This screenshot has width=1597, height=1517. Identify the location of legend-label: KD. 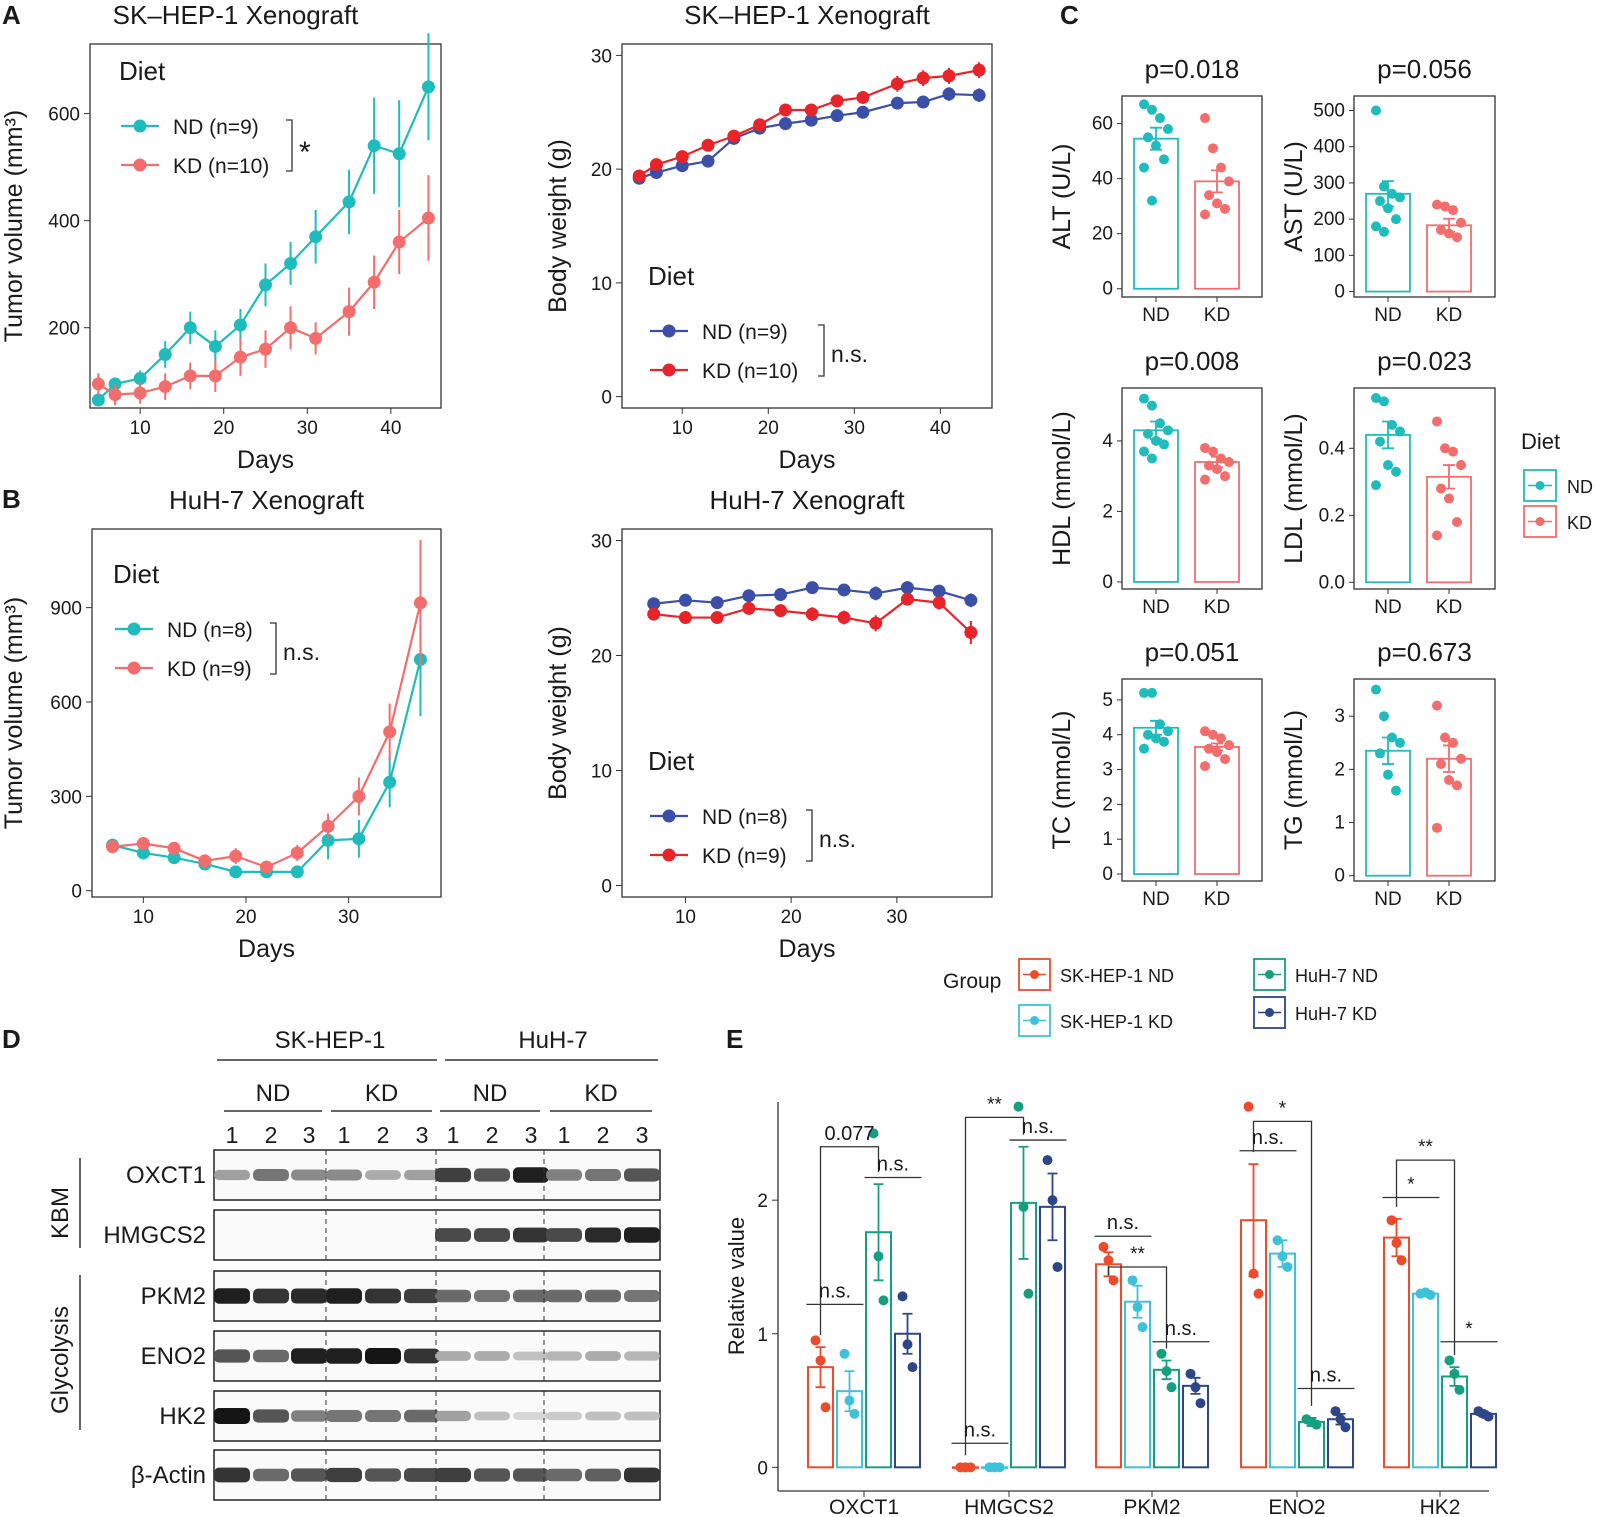
(1579, 523).